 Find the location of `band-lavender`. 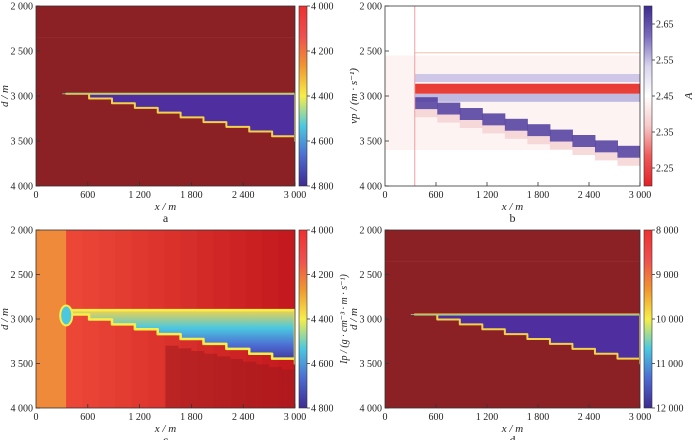

band-lavender is located at coordinates (527, 97).